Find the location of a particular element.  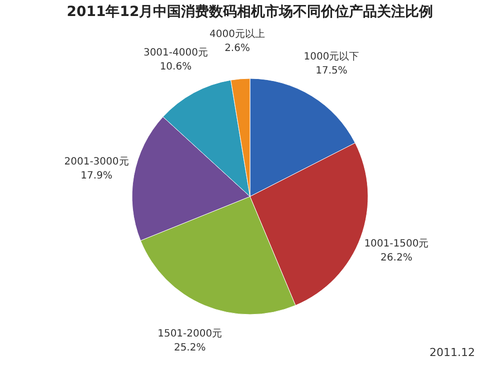

data-label: 2.6% is located at coordinates (237, 48).